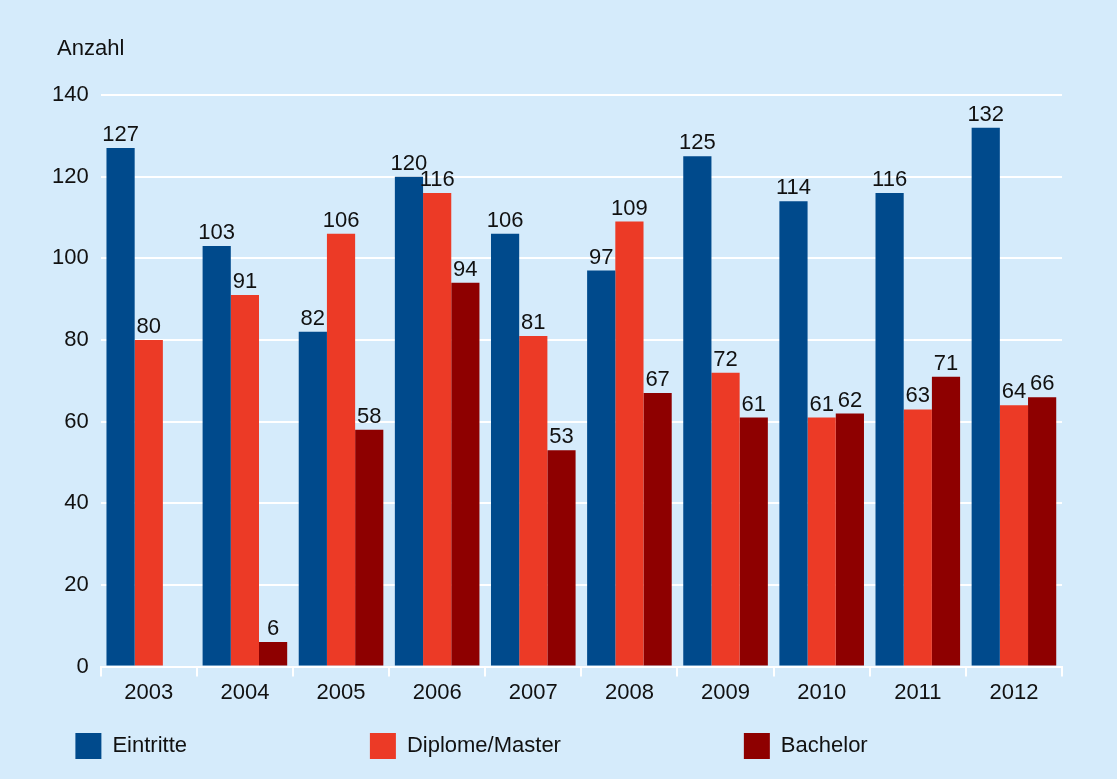 The width and height of the screenshot is (1117, 779). I want to click on data-label: 82, so click(313, 317).